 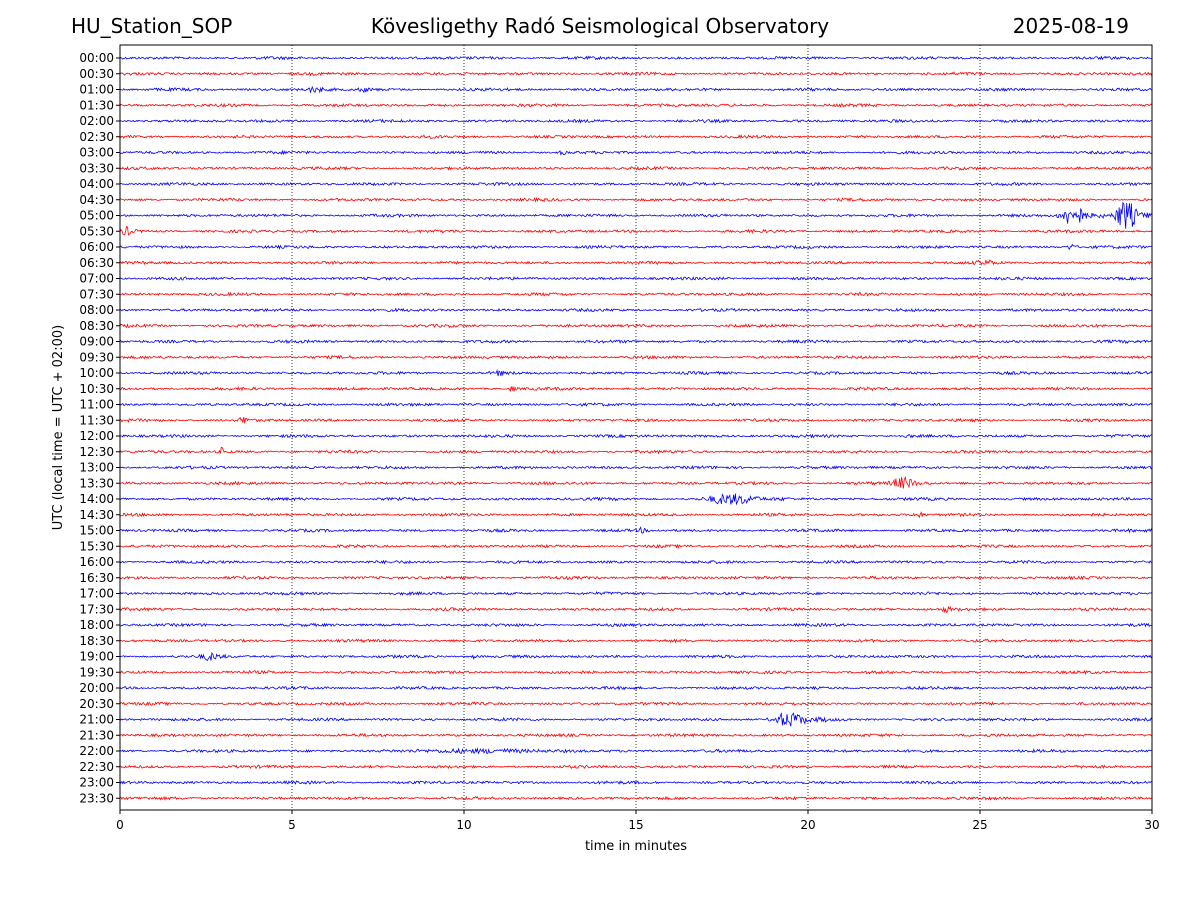 What do you see at coordinates (96, 310) in the screenshot?
I see `y-tick-label: 08:00` at bounding box center [96, 310].